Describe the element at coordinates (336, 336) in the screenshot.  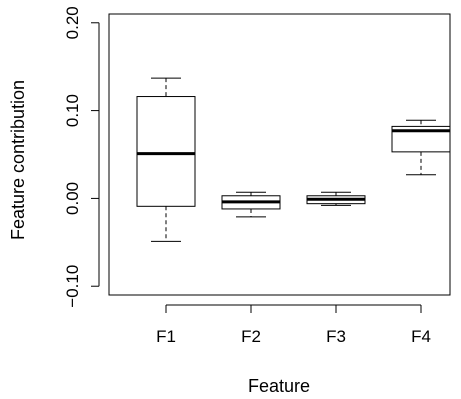
I see `x-tick-label: F3` at that location.